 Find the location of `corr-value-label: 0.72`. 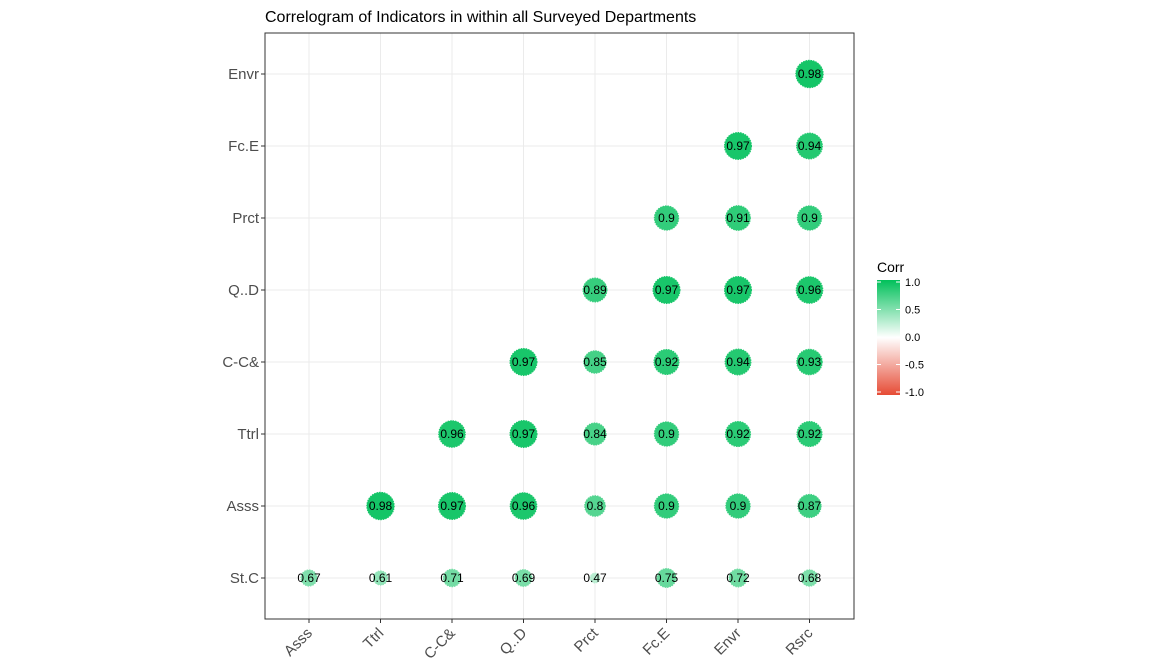

corr-value-label: 0.72 is located at coordinates (738, 578).